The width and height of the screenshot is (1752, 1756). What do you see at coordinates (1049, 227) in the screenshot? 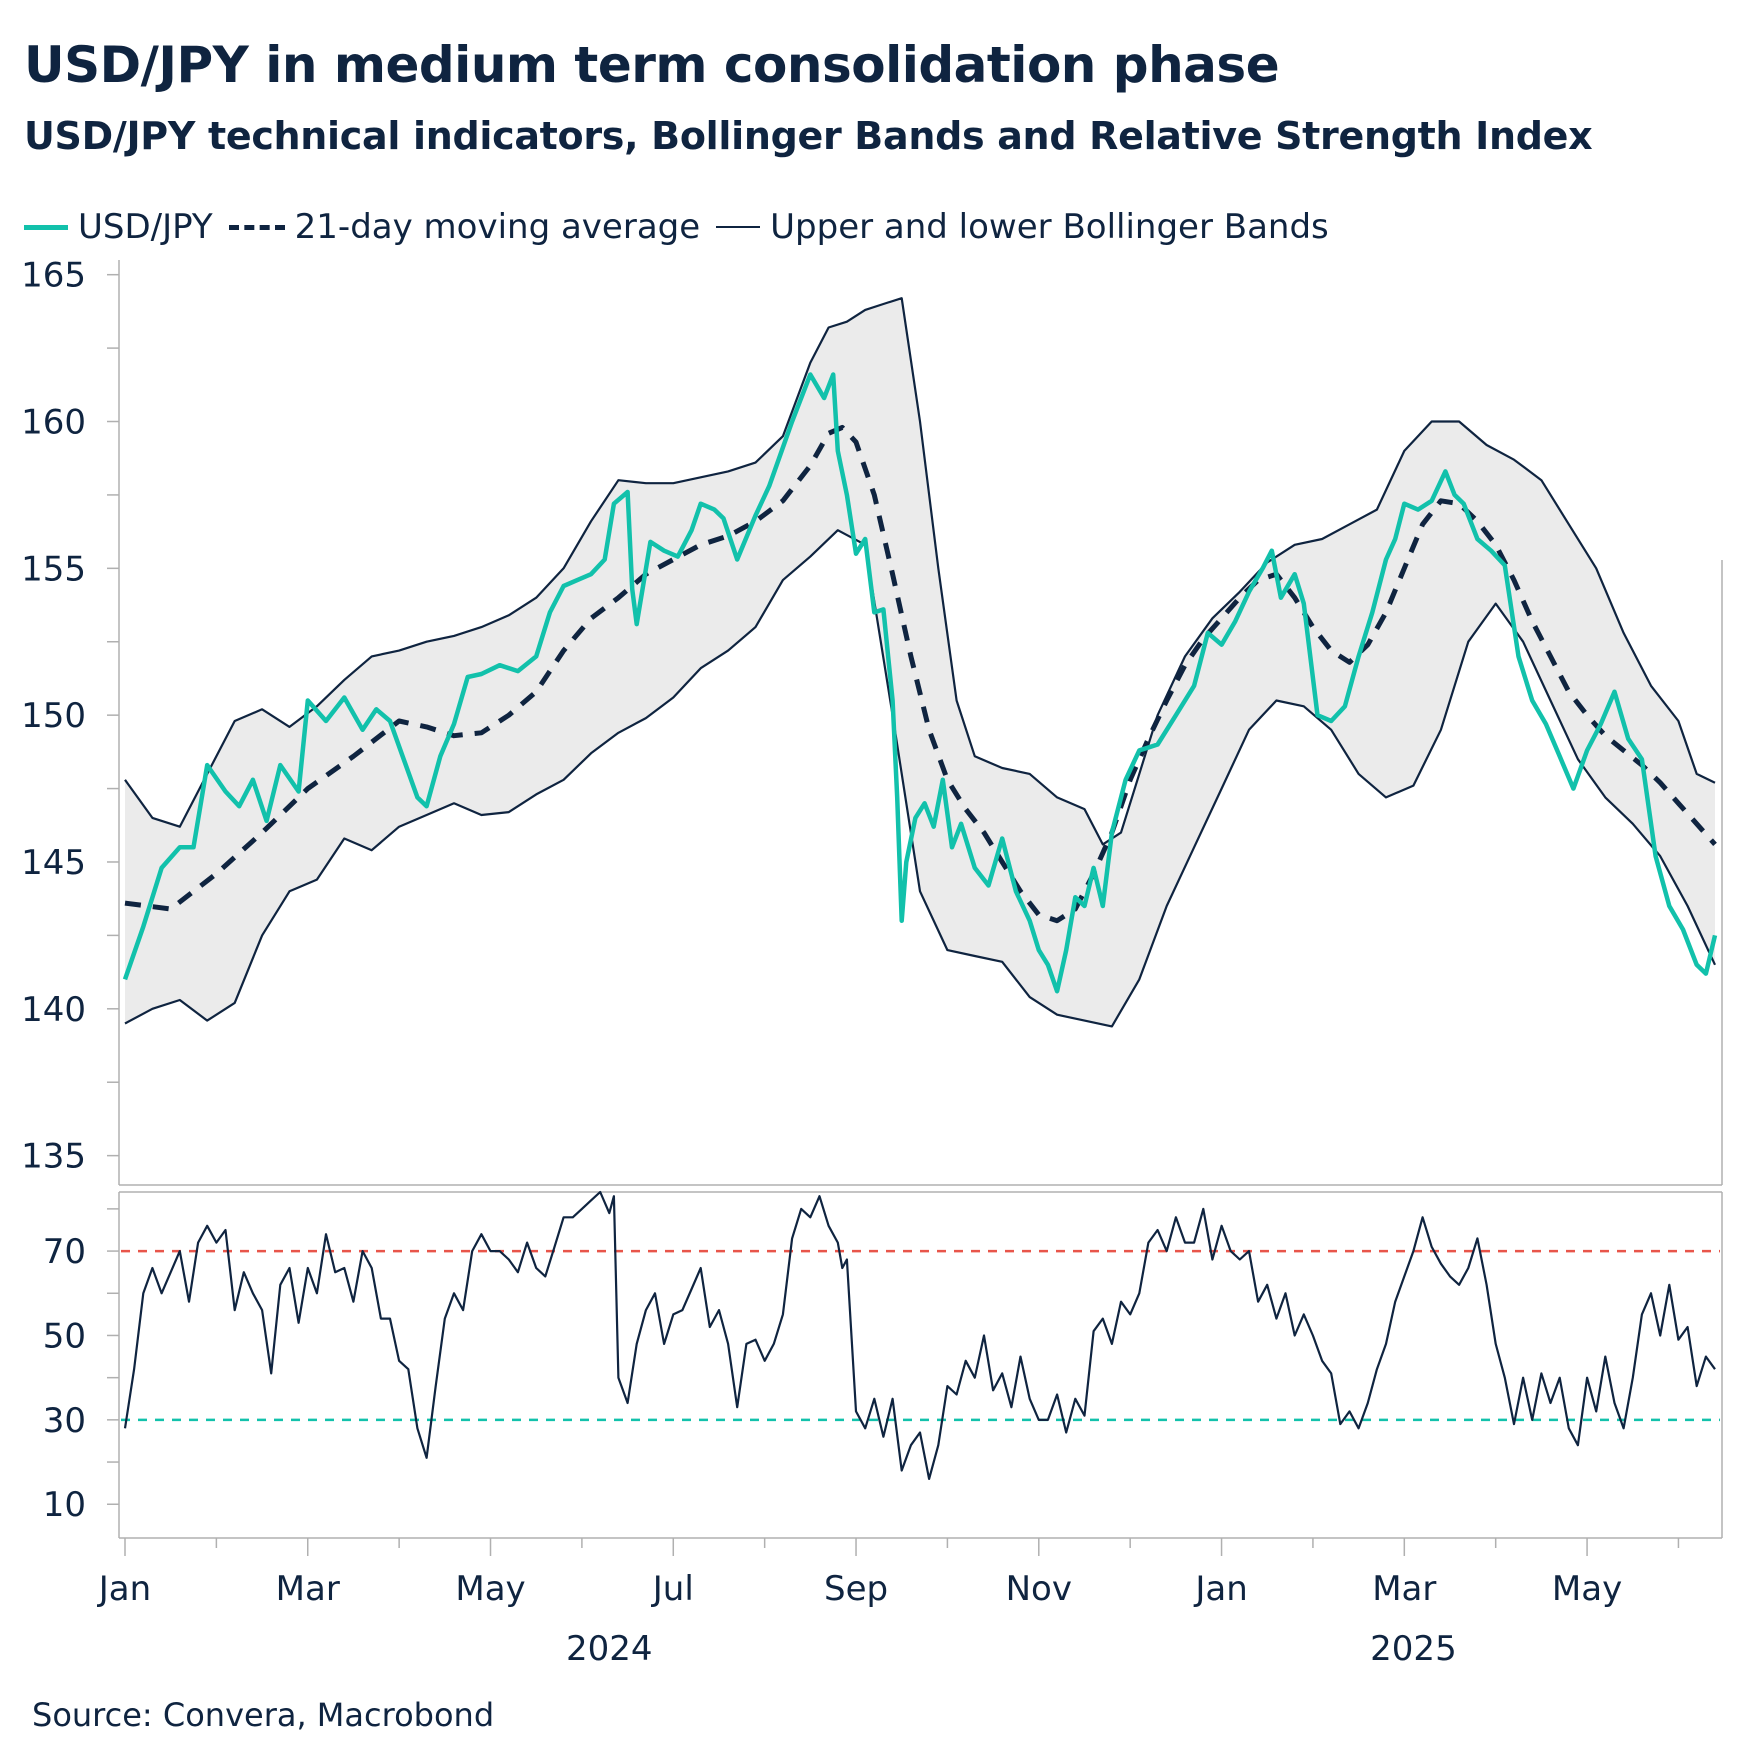
I see `legend-label-bollinger-bands: Upper and lower Bollinger Bands` at bounding box center [1049, 227].